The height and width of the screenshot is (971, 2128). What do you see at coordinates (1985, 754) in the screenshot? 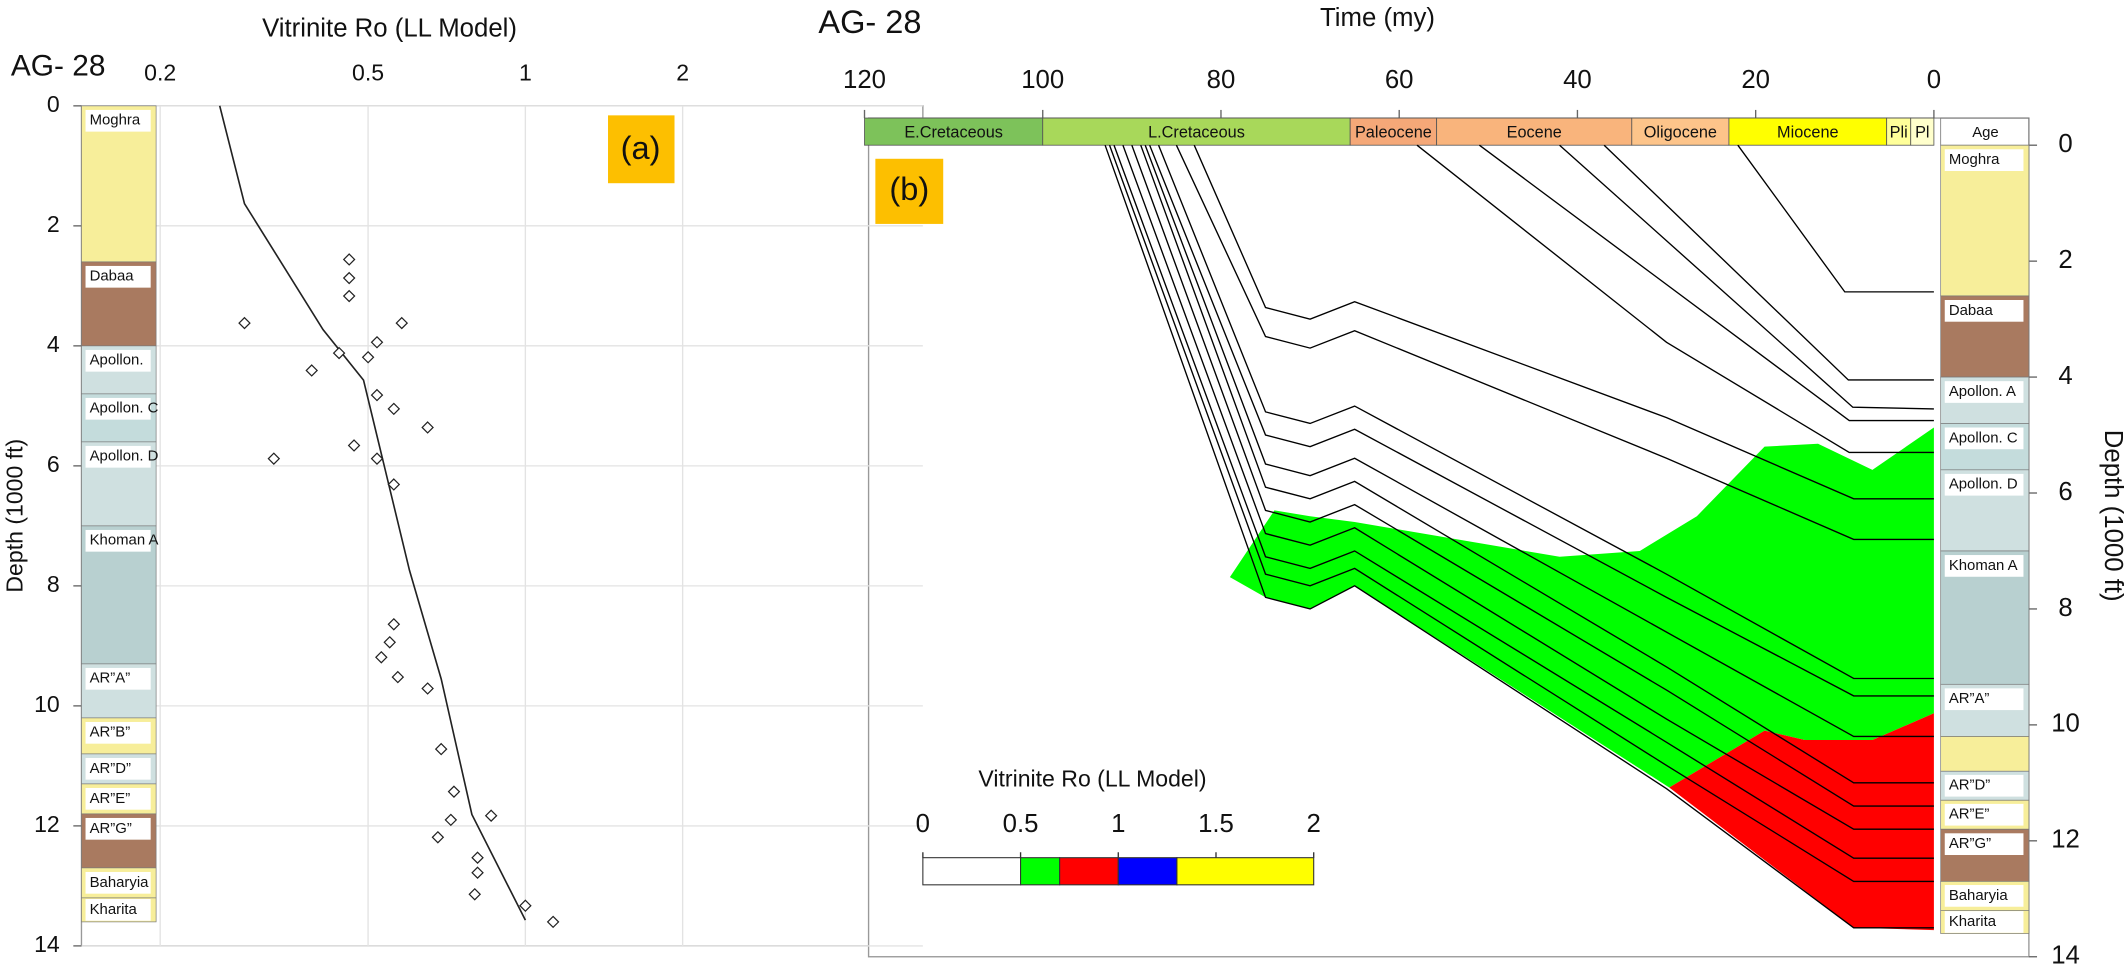
I see `lithology-layer` at bounding box center [1985, 754].